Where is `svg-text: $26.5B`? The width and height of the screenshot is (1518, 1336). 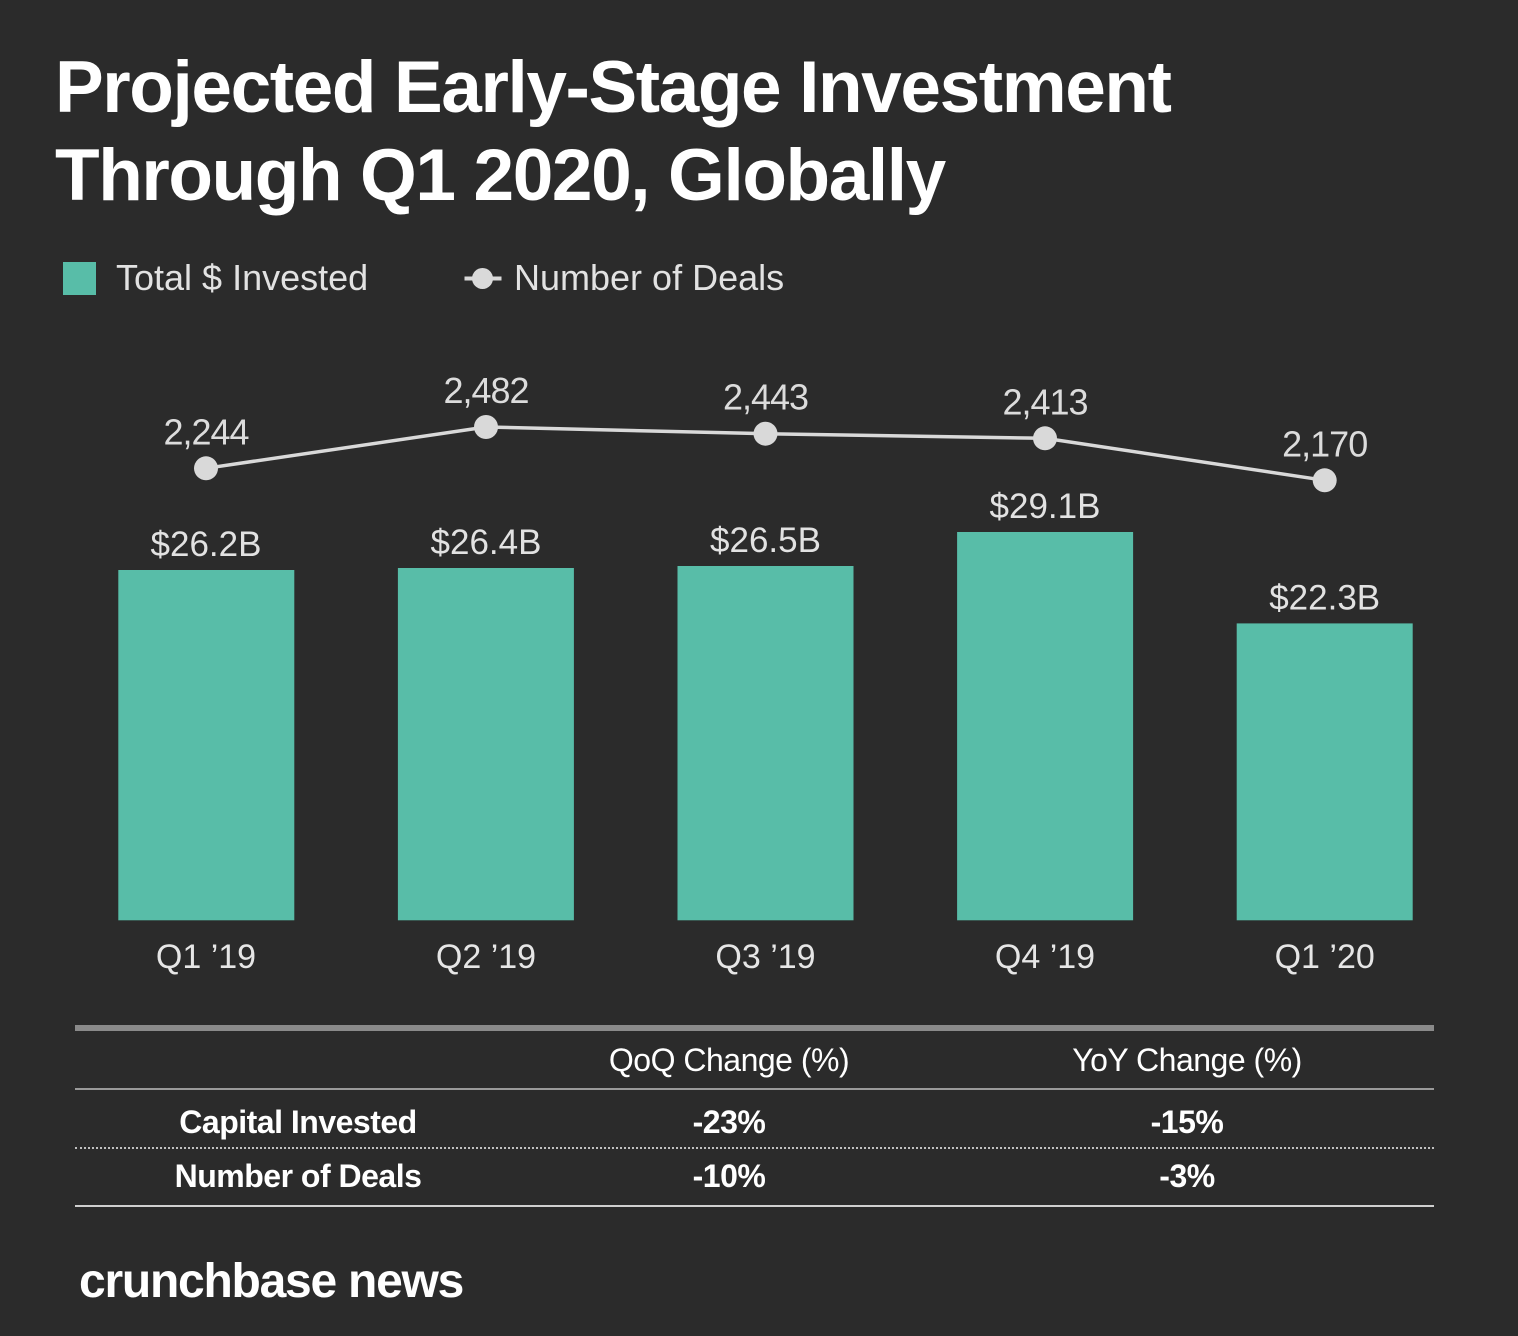
svg-text: $26.5B is located at coordinates (765, 540).